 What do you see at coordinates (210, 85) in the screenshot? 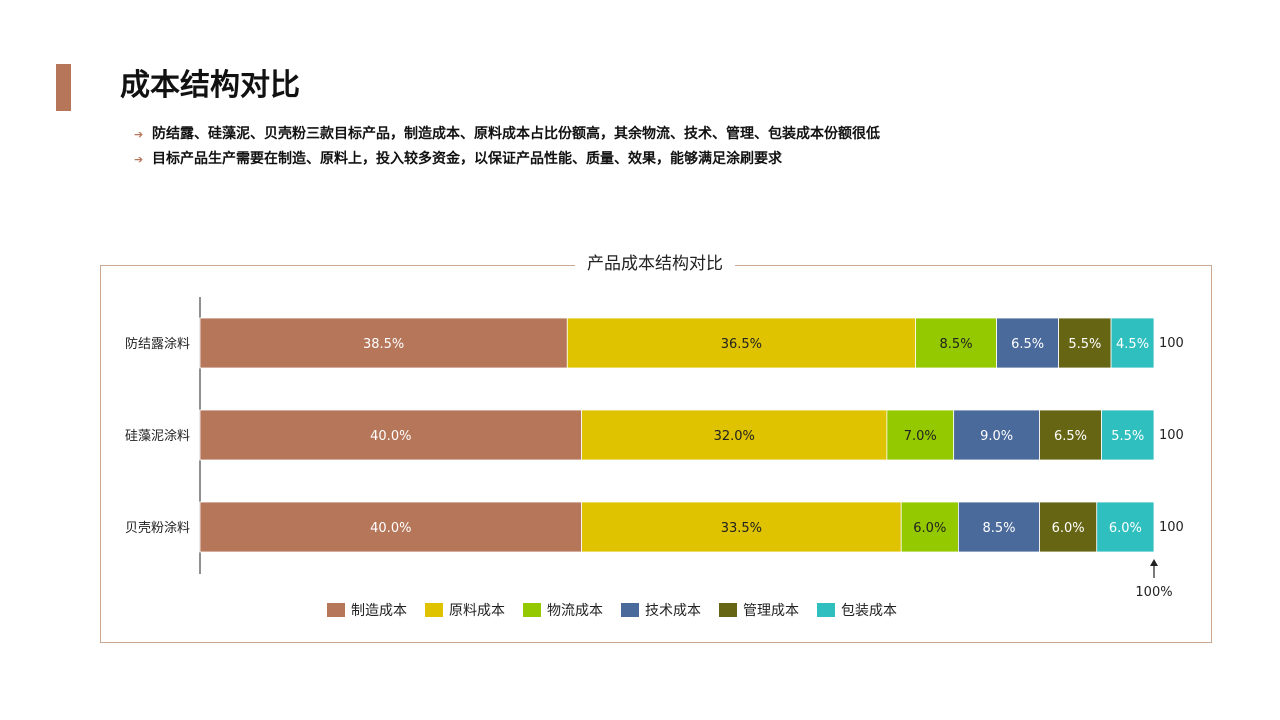
I see `page-title: 成本结构对比` at bounding box center [210, 85].